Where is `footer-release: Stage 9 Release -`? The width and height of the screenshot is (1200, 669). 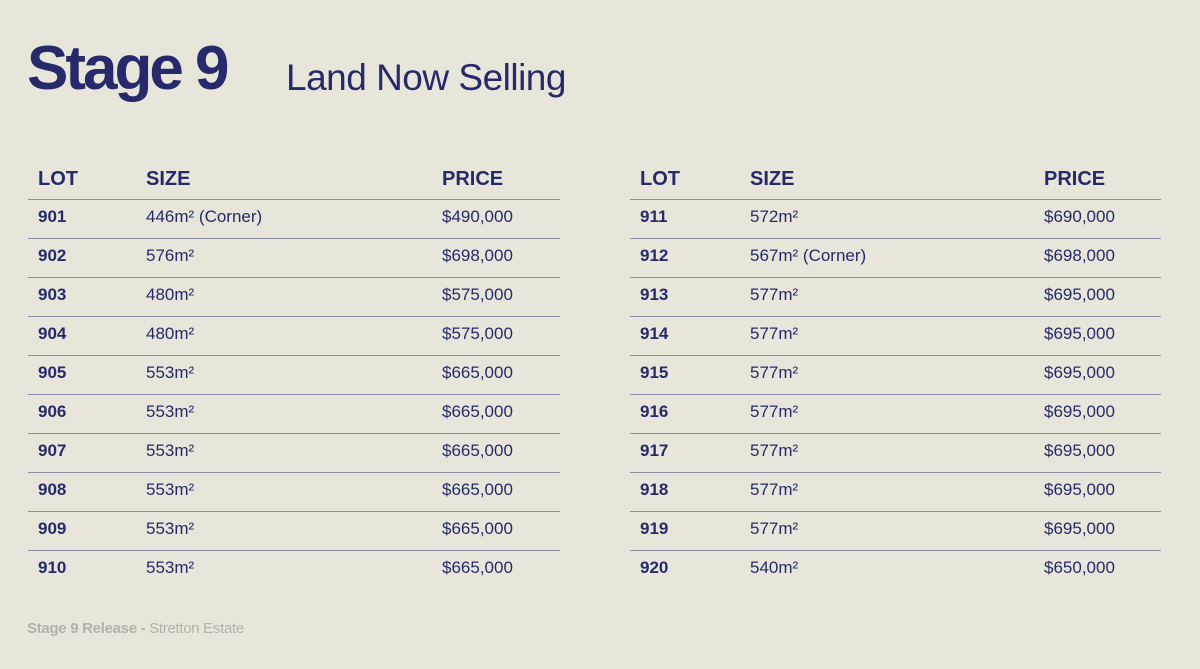
footer-release: Stage 9 Release - is located at coordinates (86, 628).